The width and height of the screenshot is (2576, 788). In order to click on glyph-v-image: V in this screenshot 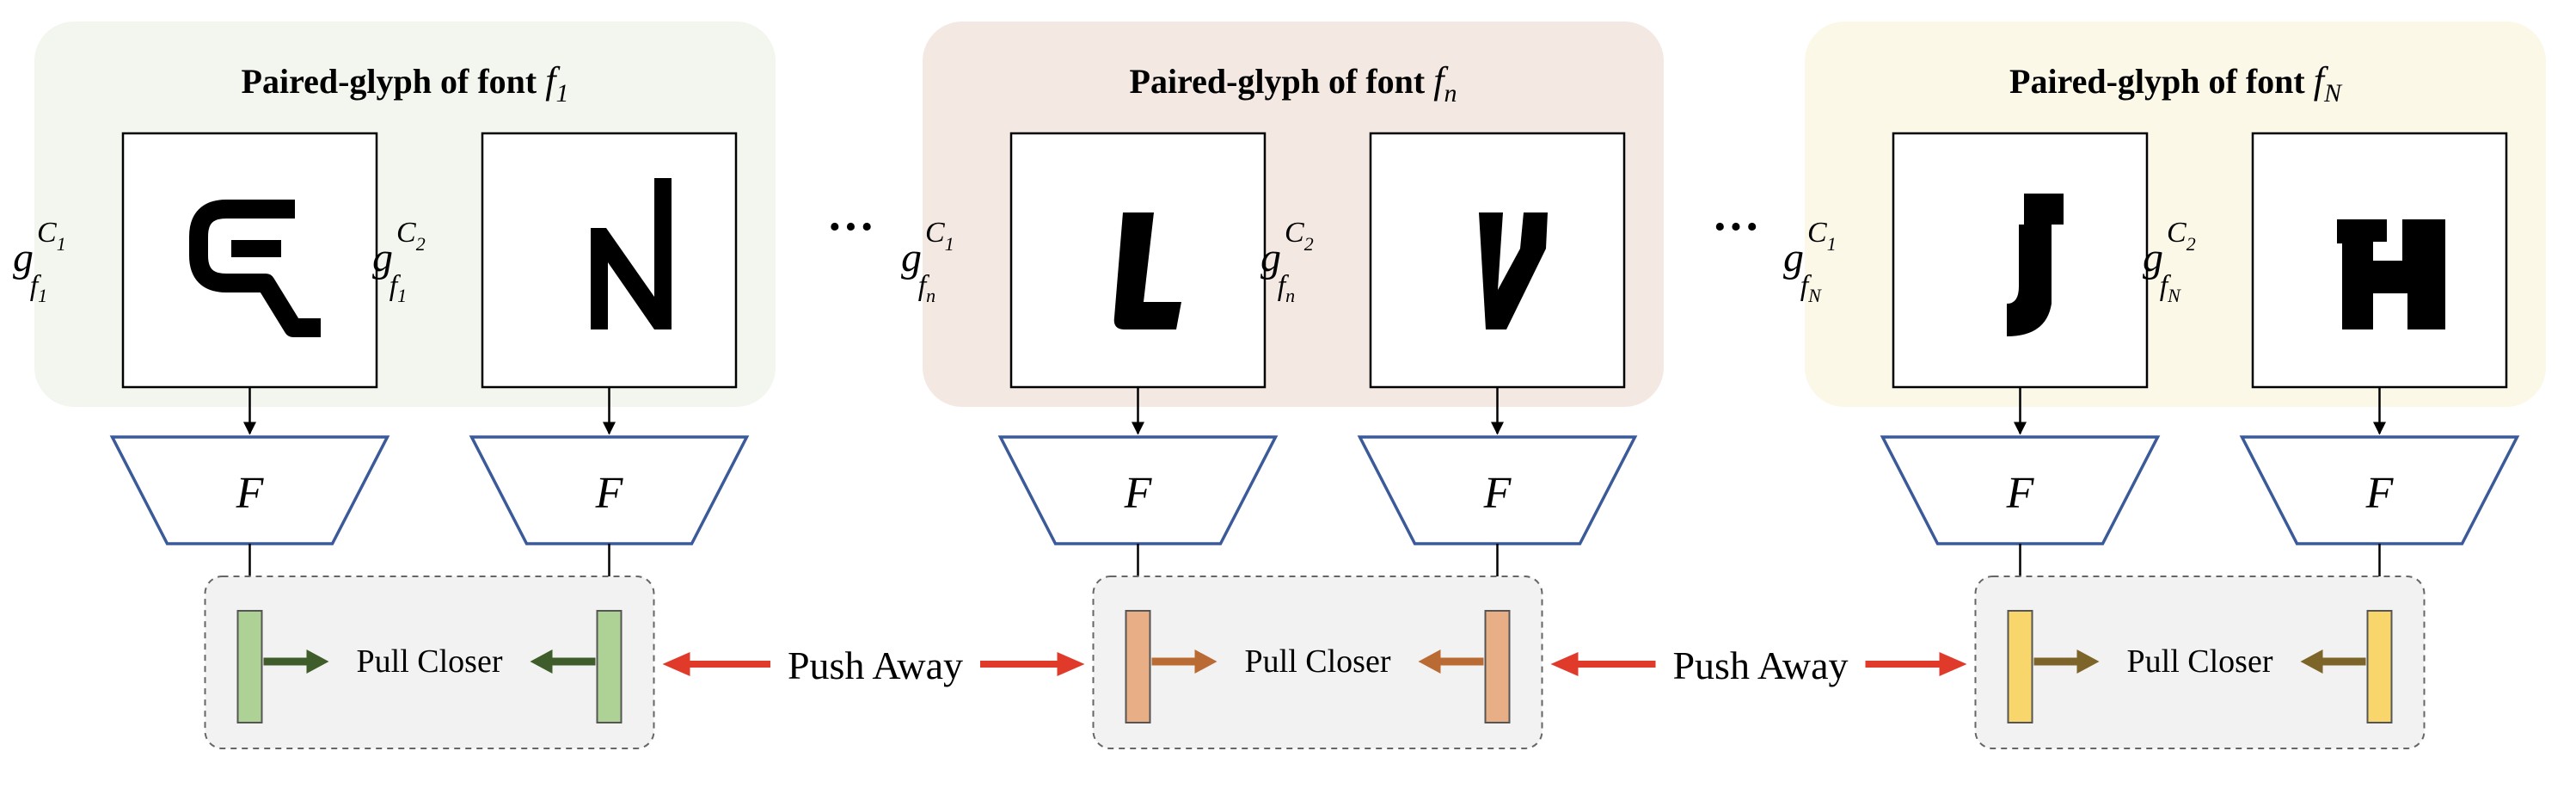, I will do `click(1513, 270)`.